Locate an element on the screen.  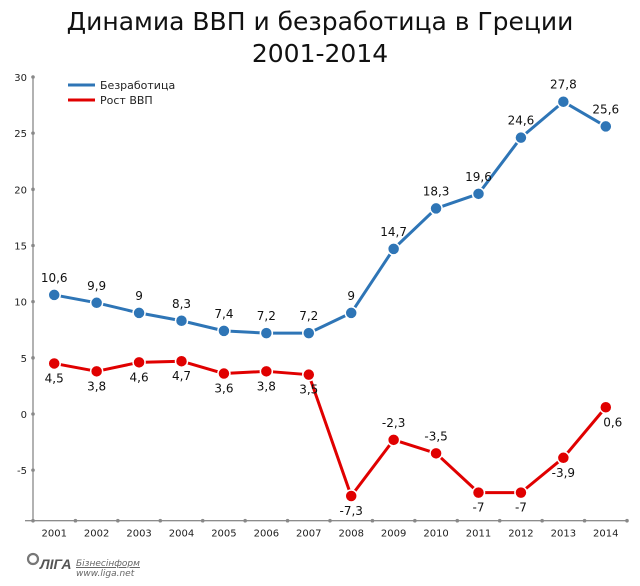
y-tick-label: 25 is located at coordinates (20, 134).